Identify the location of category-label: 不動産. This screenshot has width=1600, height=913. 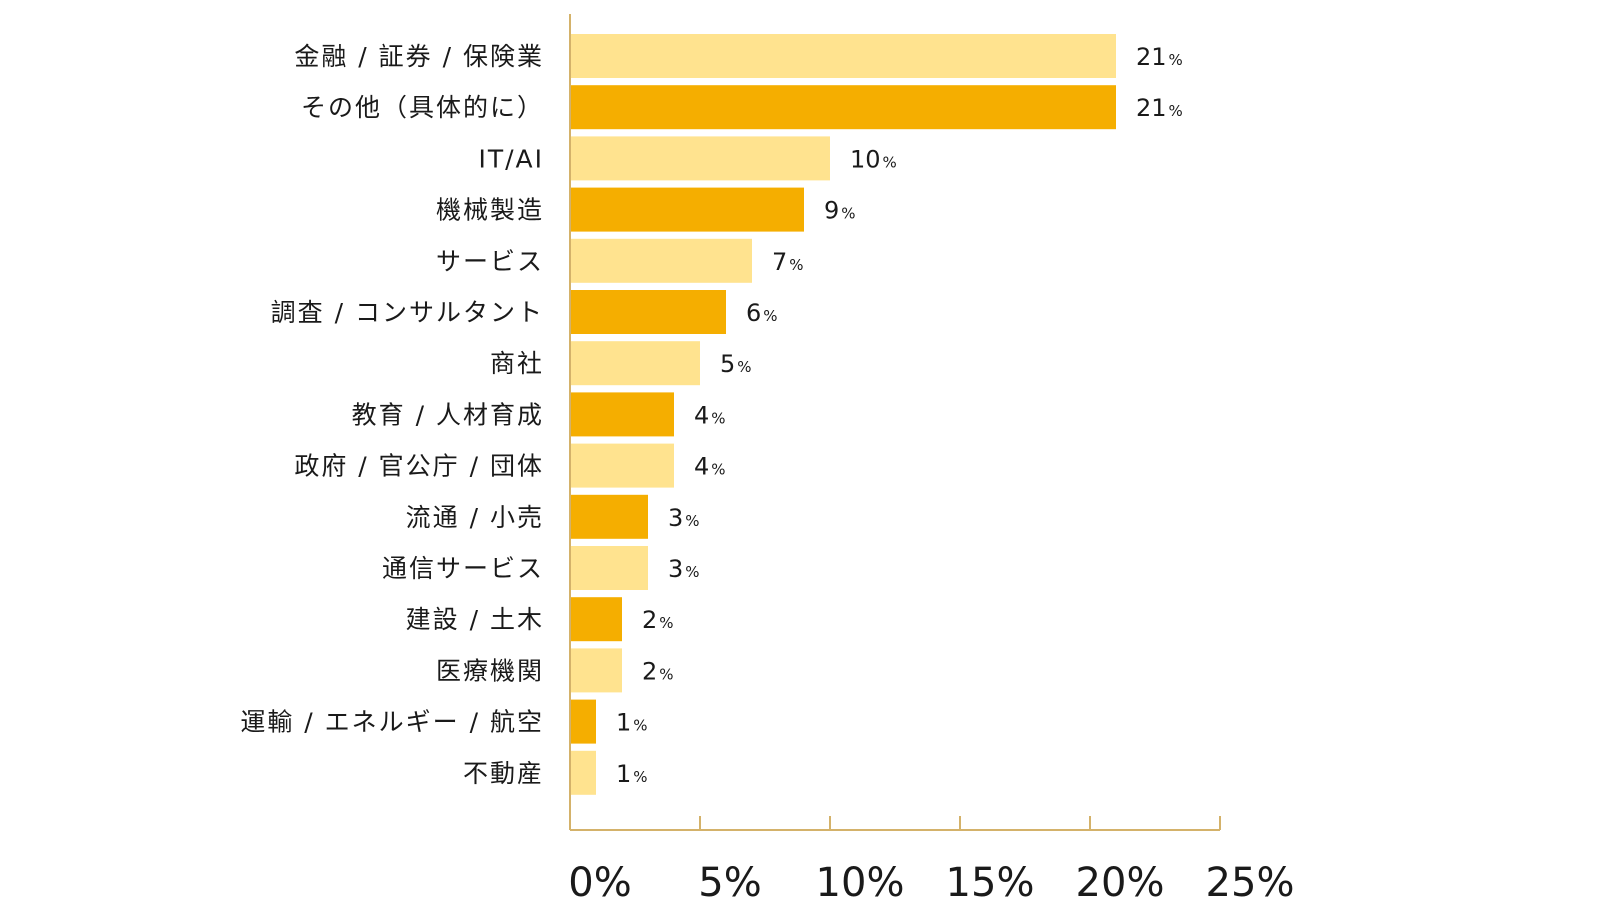
(503, 773).